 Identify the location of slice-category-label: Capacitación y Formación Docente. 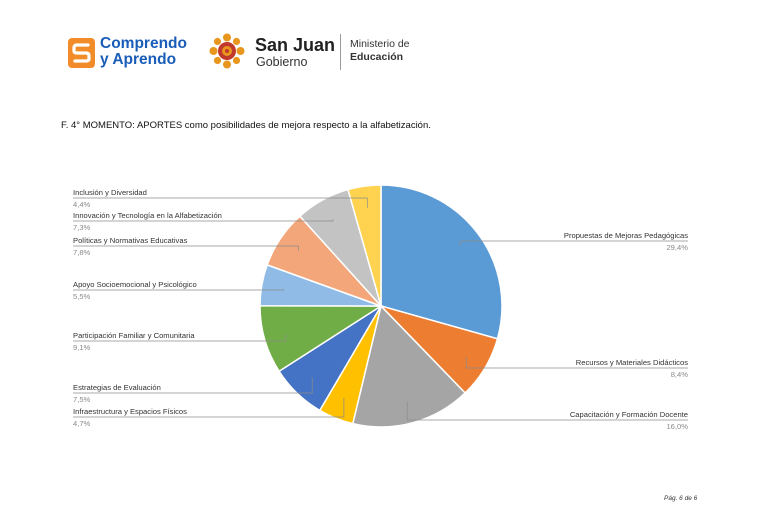
(629, 414).